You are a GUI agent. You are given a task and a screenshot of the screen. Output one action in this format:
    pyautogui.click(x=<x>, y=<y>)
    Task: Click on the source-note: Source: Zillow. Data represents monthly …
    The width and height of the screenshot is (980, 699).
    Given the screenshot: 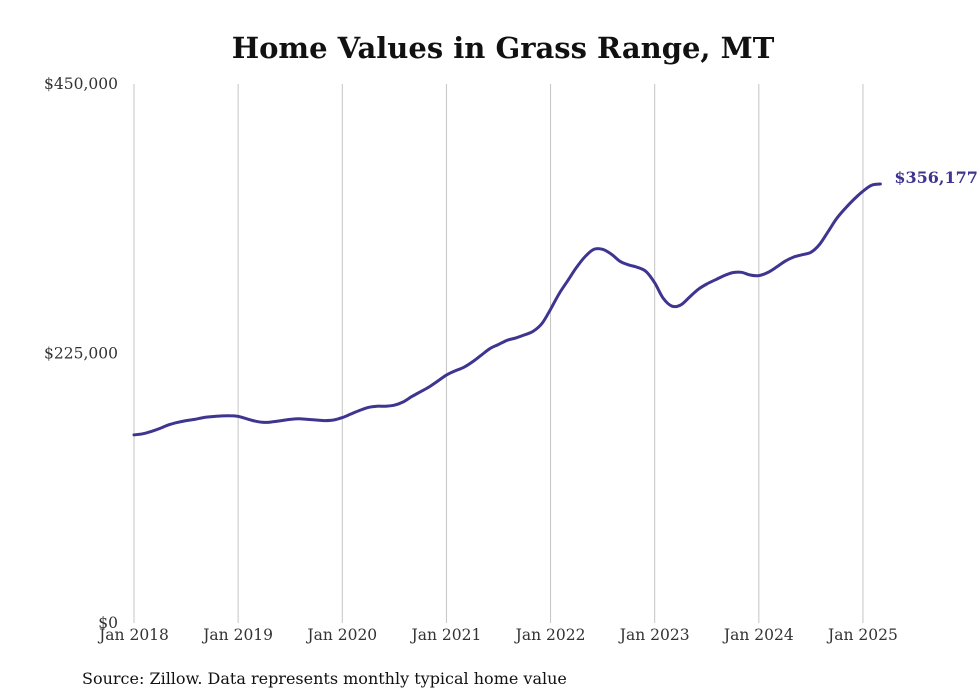 What is the action you would take?
    pyautogui.click(x=324, y=678)
    